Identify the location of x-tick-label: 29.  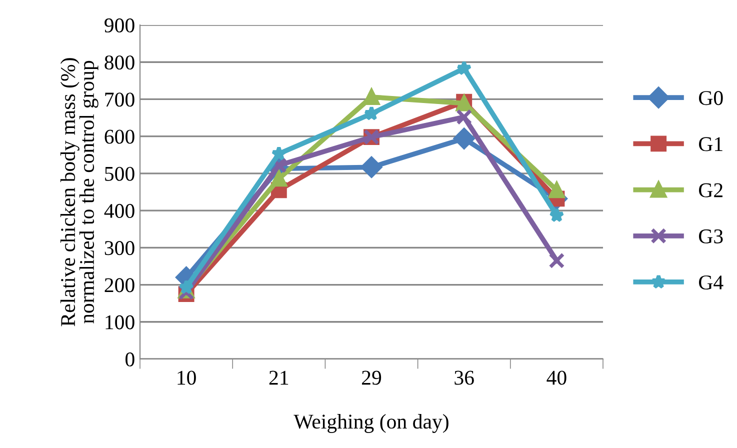
(372, 377).